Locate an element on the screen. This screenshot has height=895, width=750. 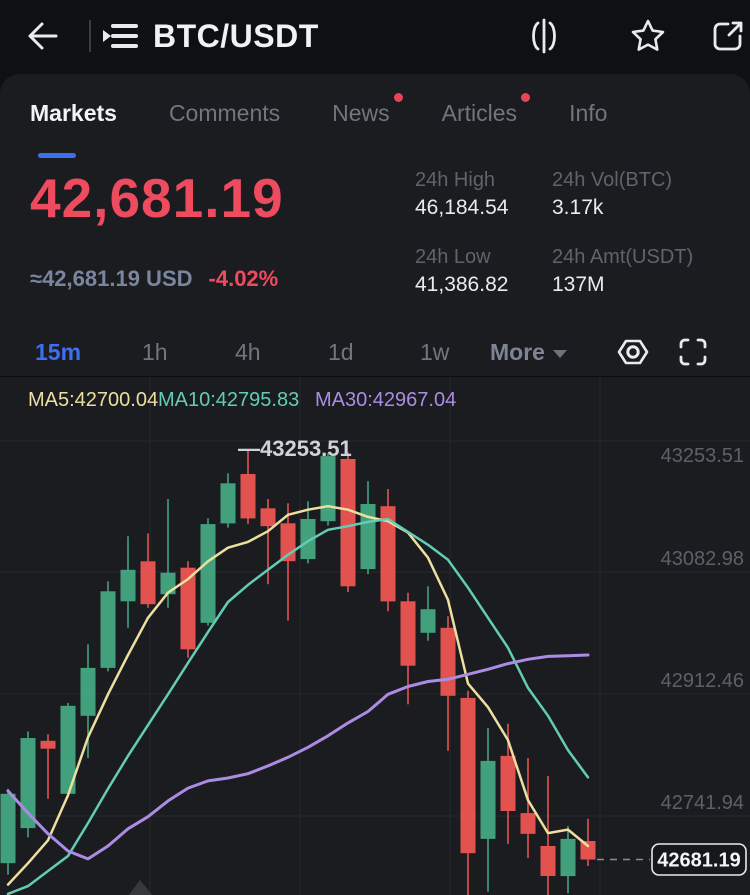
timeframe-1w: 1w is located at coordinates (435, 352).